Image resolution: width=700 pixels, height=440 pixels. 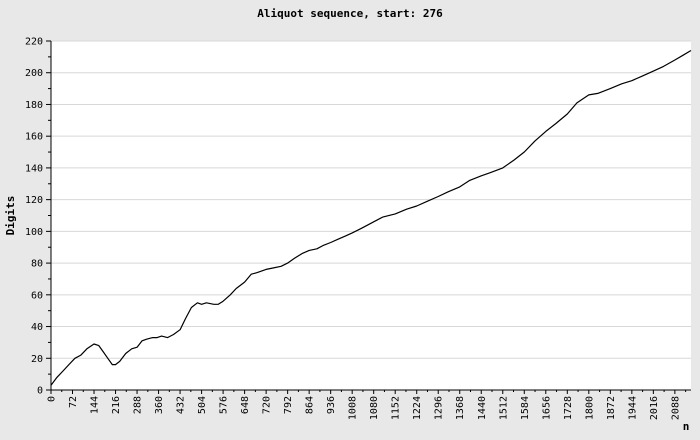 I want to click on y-tick-label: 100, so click(x=34, y=232).